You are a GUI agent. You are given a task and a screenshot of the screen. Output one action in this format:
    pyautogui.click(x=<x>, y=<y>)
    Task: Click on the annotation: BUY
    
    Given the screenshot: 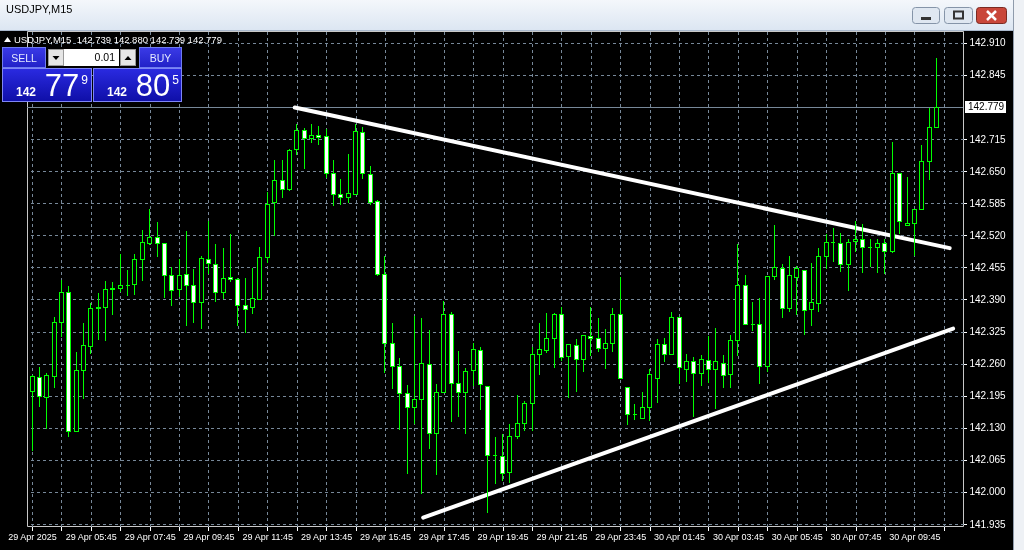 What is the action you would take?
    pyautogui.click(x=160, y=57)
    